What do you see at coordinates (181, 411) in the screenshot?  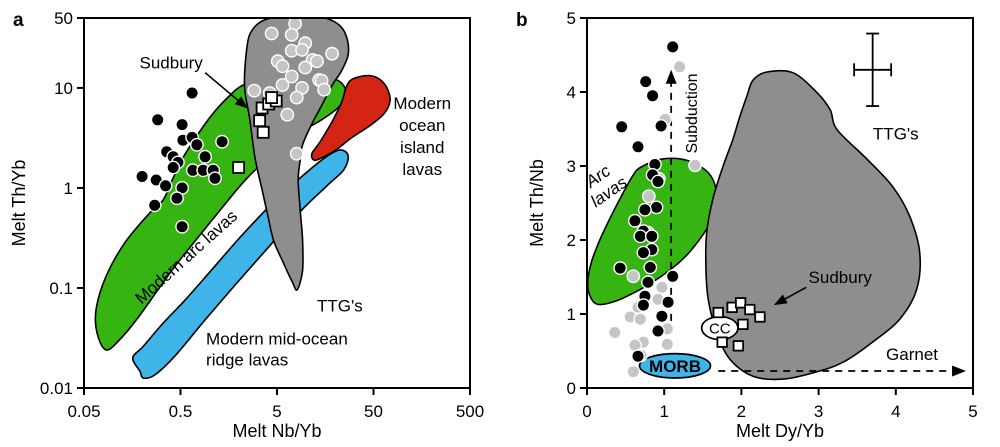 I see `x-tick-label: 0.5` at bounding box center [181, 411].